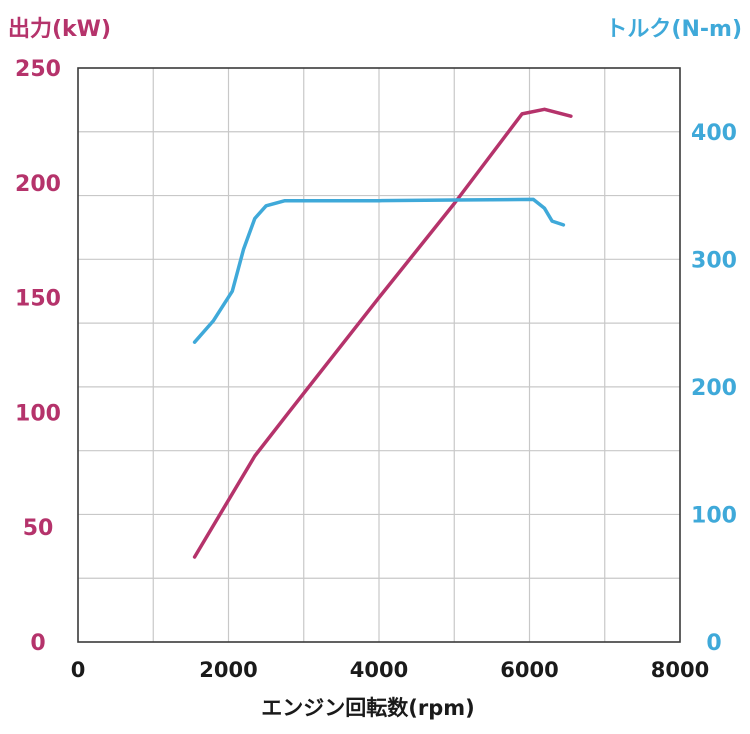  I want to click on y-left-tick-label: 0, so click(37, 643).